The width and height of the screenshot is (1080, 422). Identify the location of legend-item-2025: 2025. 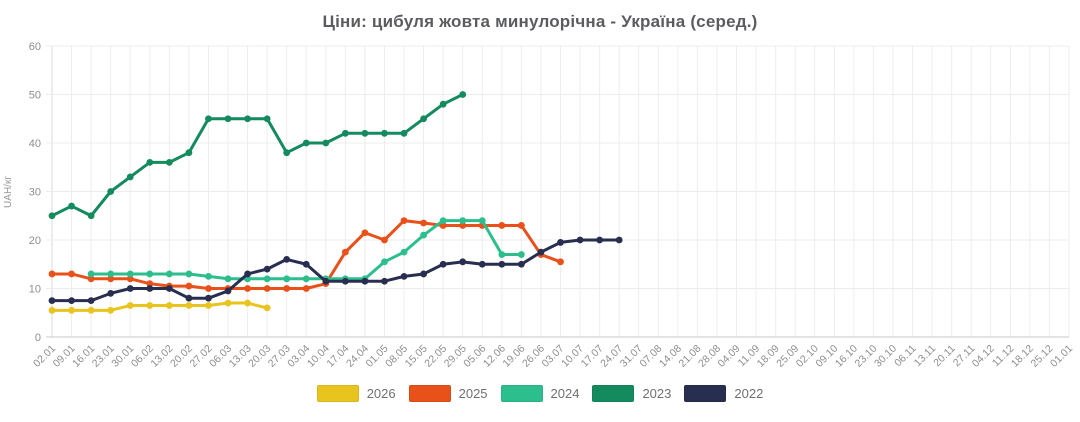
(448, 393).